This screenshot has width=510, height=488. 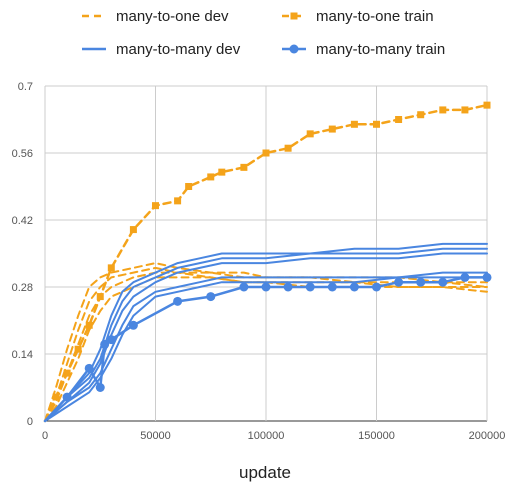 I want to click on x-tick-label: 50000, so click(x=155, y=436).